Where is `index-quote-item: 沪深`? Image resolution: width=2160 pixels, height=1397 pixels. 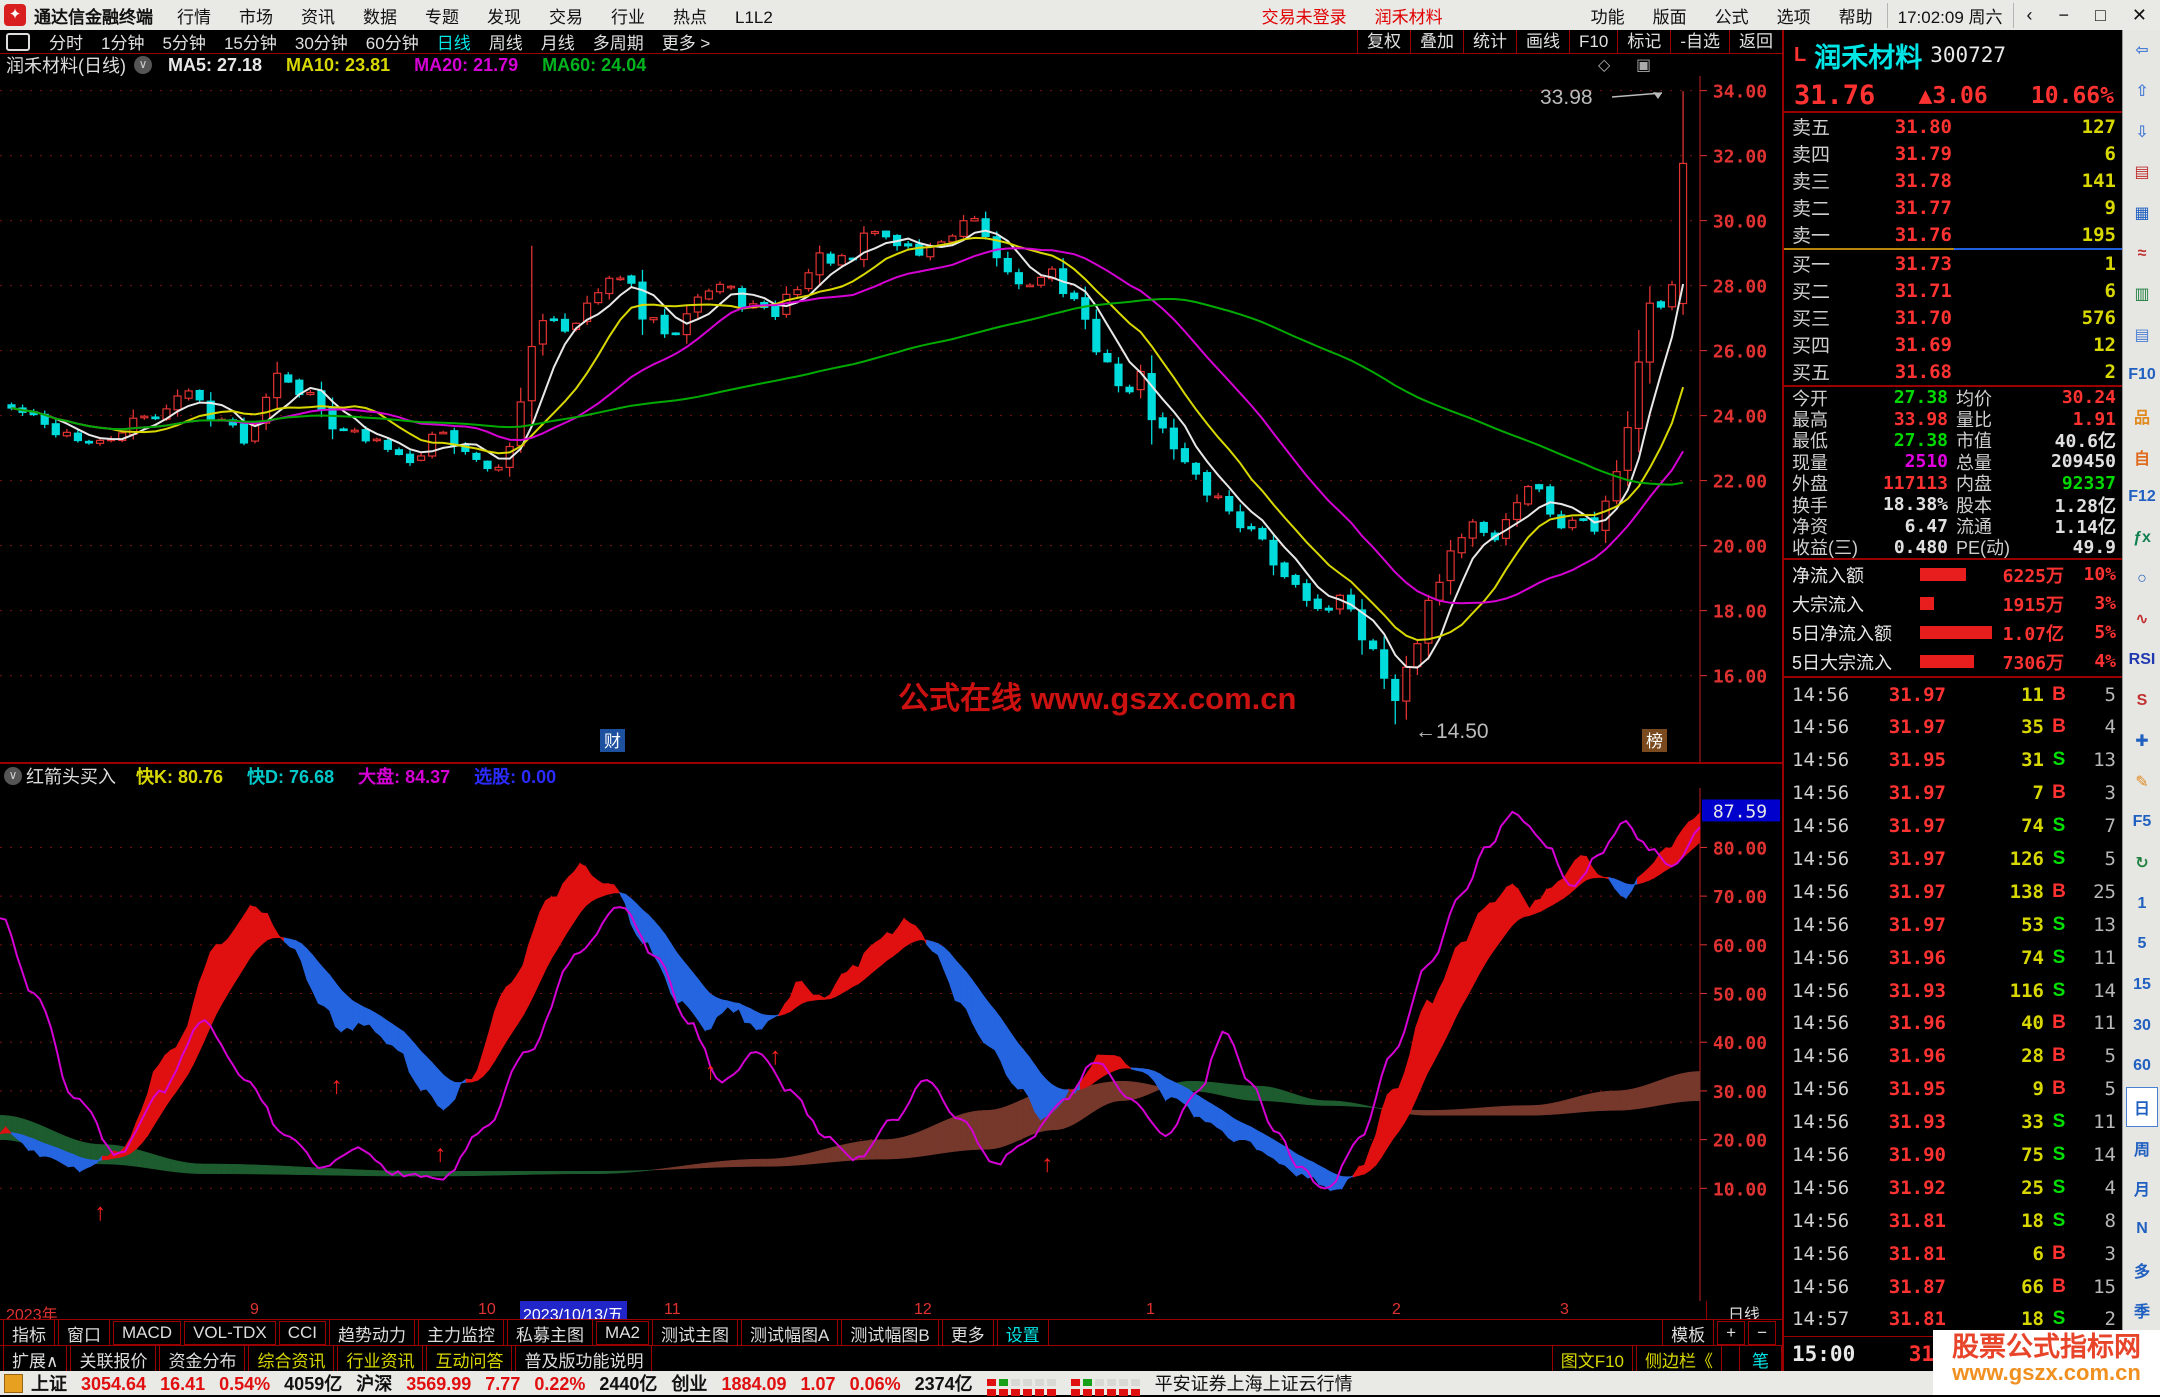 index-quote-item: 沪深 is located at coordinates (374, 1384).